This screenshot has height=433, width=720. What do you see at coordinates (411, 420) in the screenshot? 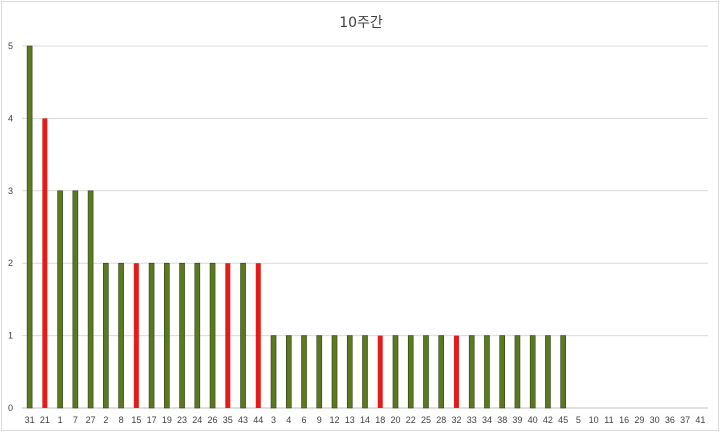
I see `x-tick-label: 22` at bounding box center [411, 420].